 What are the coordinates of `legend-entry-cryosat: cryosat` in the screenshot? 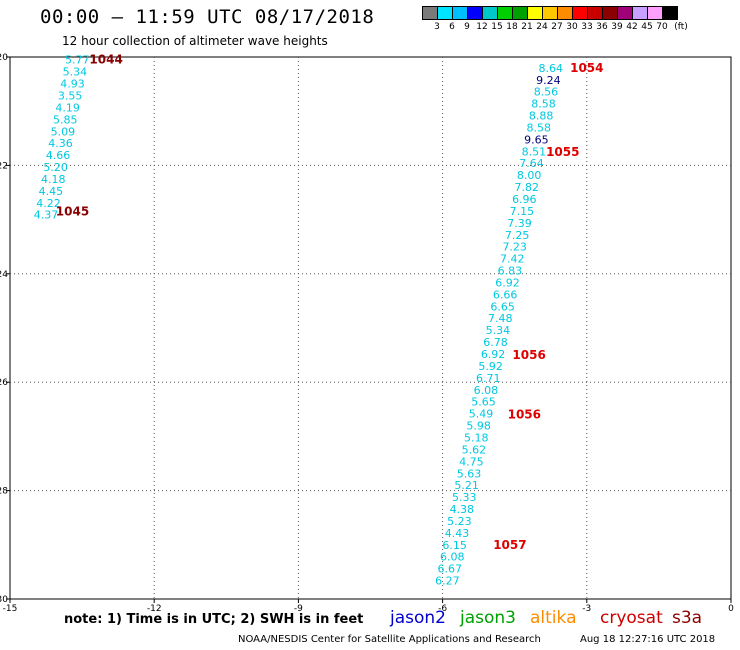 It's located at (631, 618).